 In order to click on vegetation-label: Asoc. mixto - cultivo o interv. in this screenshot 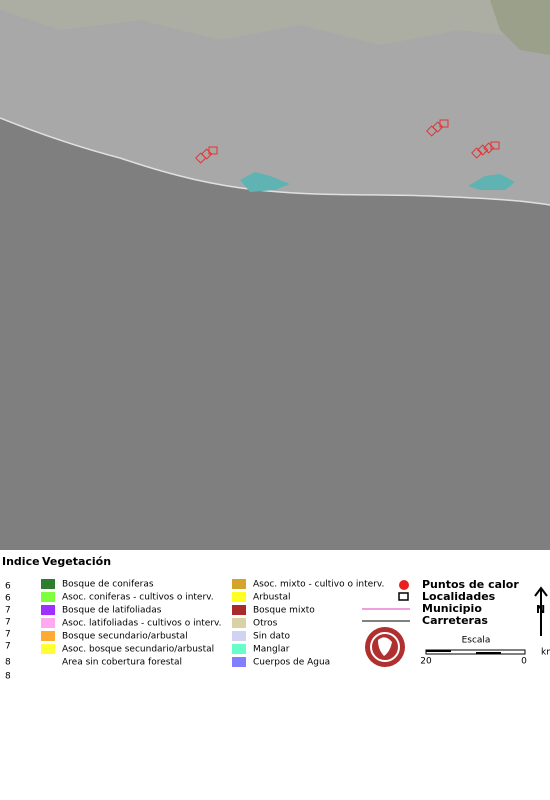, I will do `click(318, 585)`.